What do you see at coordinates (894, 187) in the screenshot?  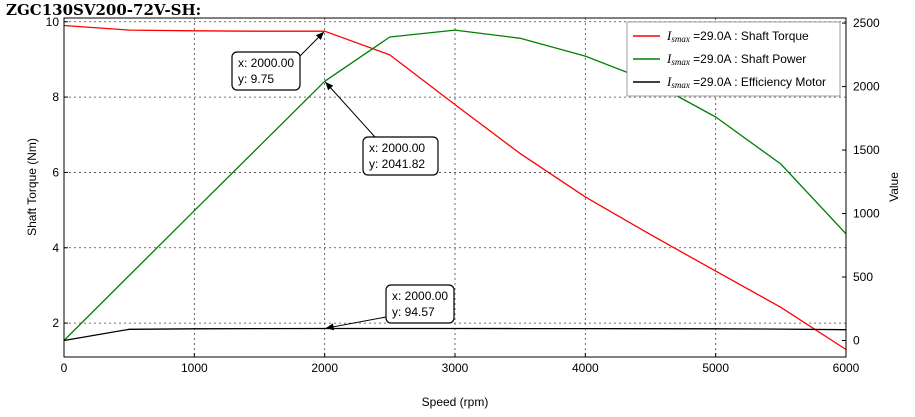 I see `y-axis-right-label: Value` at bounding box center [894, 187].